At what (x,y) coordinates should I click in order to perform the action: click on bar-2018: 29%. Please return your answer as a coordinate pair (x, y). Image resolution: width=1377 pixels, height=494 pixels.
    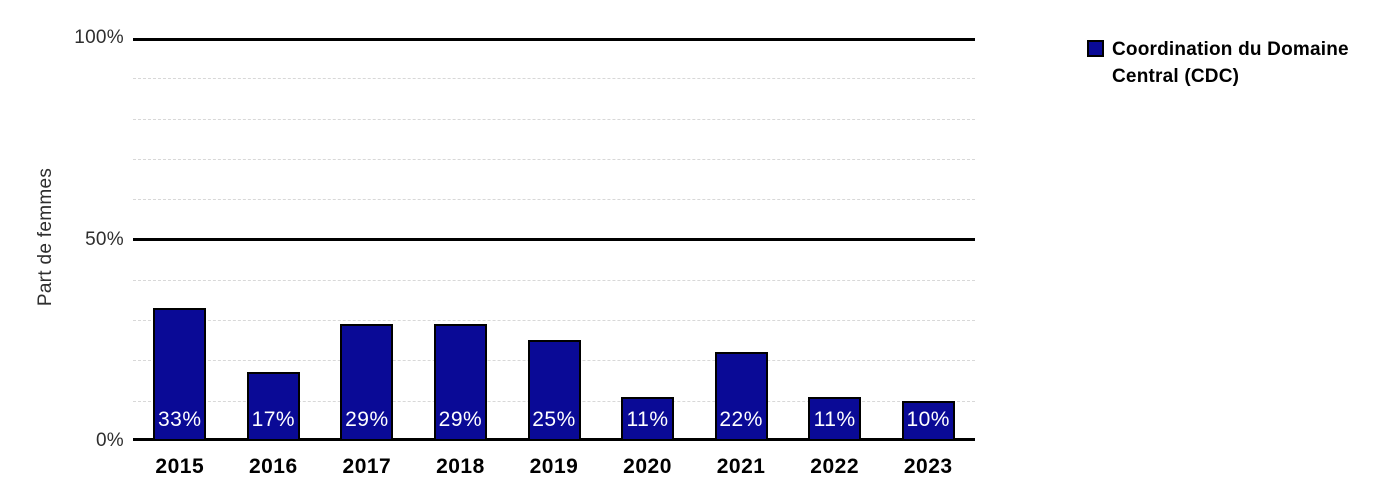
    Looking at the image, I should click on (460, 382).